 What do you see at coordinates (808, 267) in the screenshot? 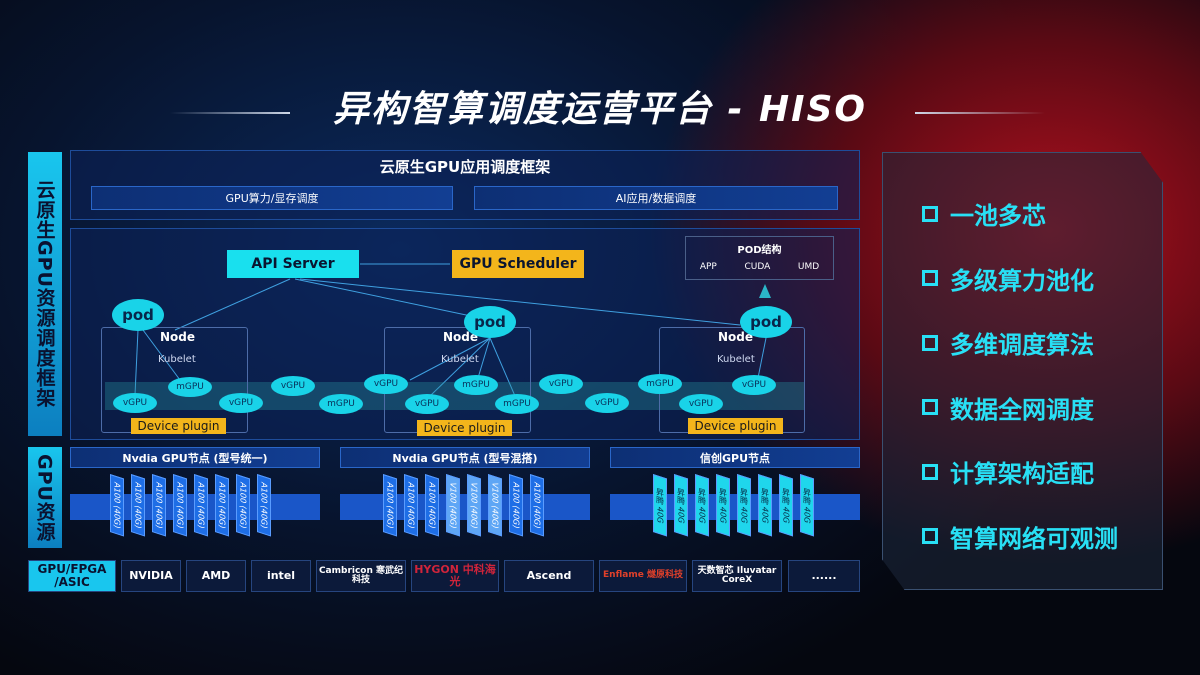
I see `pod-umd: UMD` at bounding box center [808, 267].